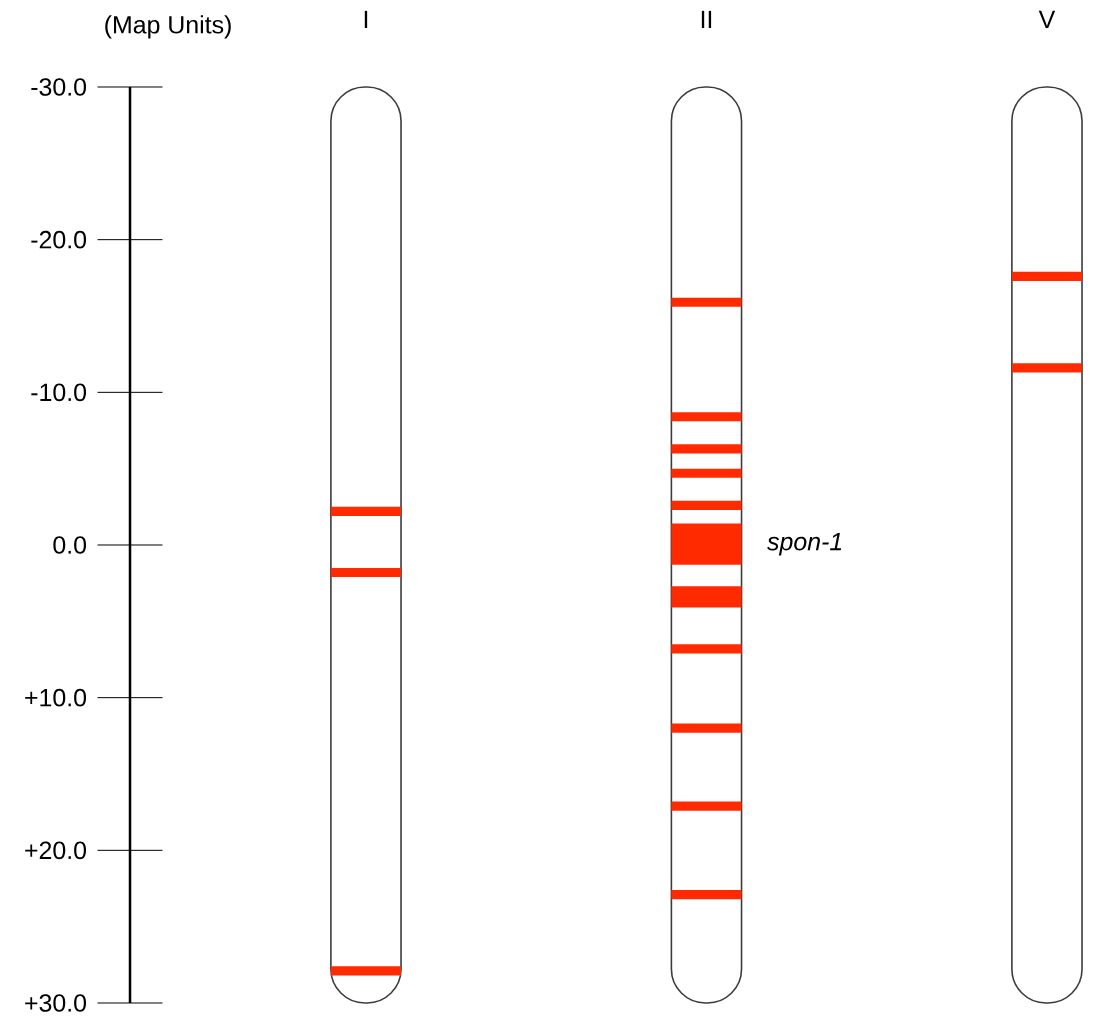 The width and height of the screenshot is (1094, 1030). What do you see at coordinates (706, 19) in the screenshot?
I see `x-tick-label: II` at bounding box center [706, 19].